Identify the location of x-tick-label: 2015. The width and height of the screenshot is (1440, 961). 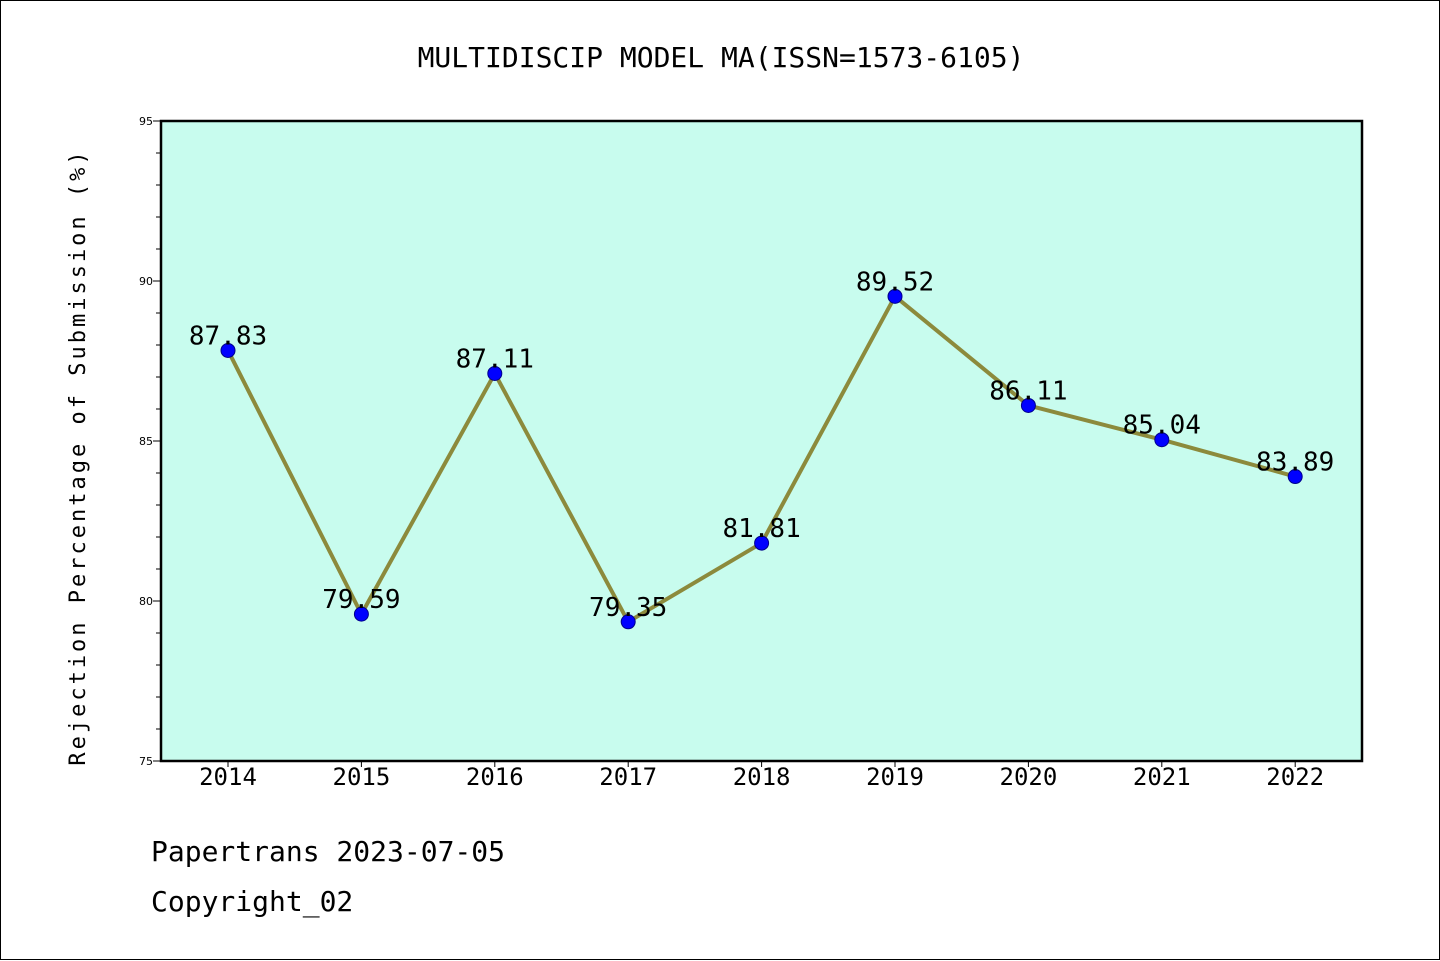
(362, 777).